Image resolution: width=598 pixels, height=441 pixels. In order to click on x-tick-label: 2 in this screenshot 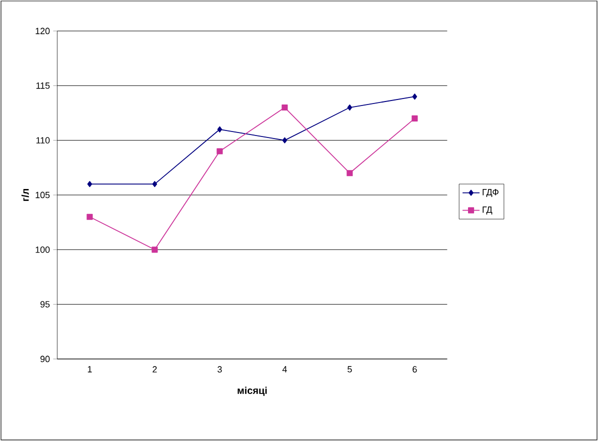, I will do `click(154, 369)`.